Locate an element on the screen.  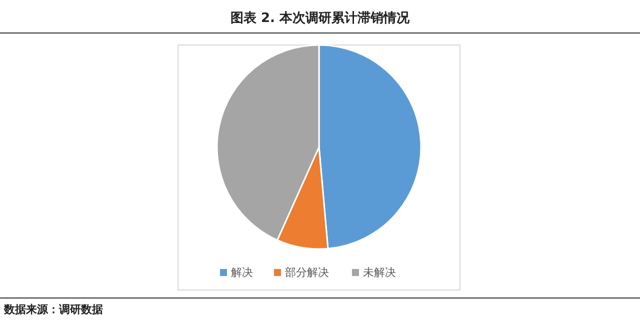
legend-label: 解决 is located at coordinates (242, 272).